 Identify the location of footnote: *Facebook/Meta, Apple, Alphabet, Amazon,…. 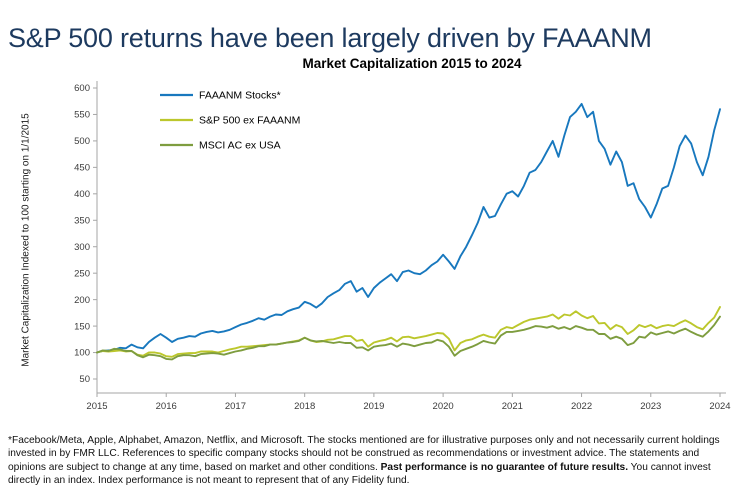
(371, 460).